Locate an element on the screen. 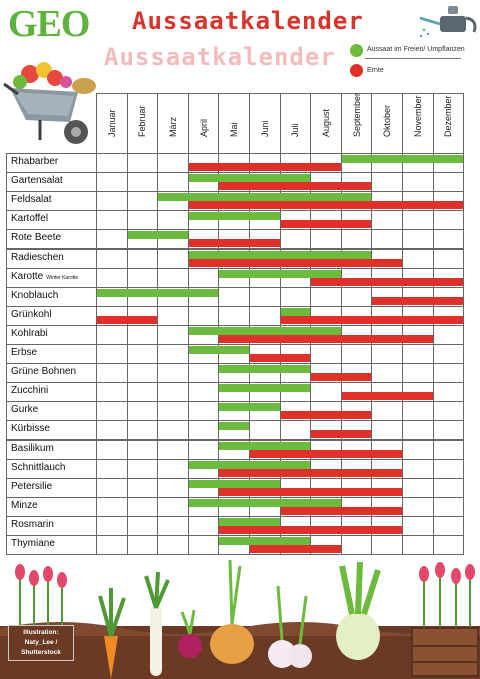  month-header: Juni is located at coordinates (265, 123).